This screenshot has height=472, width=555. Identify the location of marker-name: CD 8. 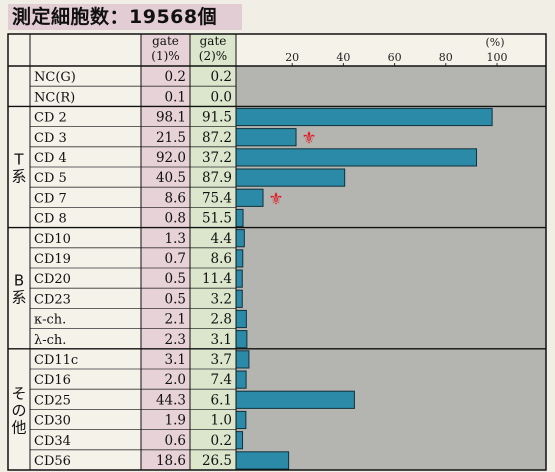
(50, 219).